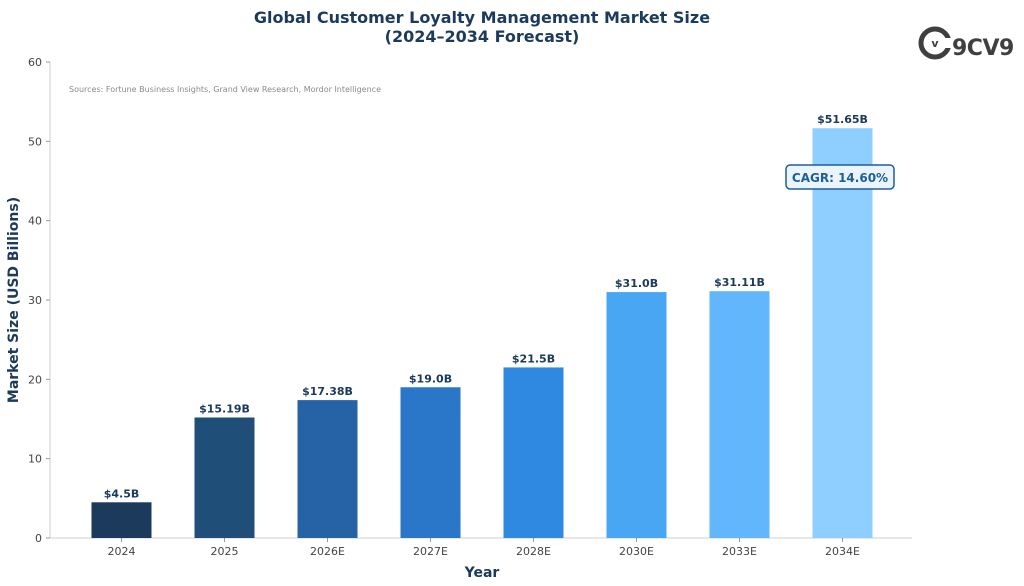 This screenshot has height=586, width=1024. What do you see at coordinates (482, 36) in the screenshot?
I see `chart-title-line2: (2024–2034 Forecast)` at bounding box center [482, 36].